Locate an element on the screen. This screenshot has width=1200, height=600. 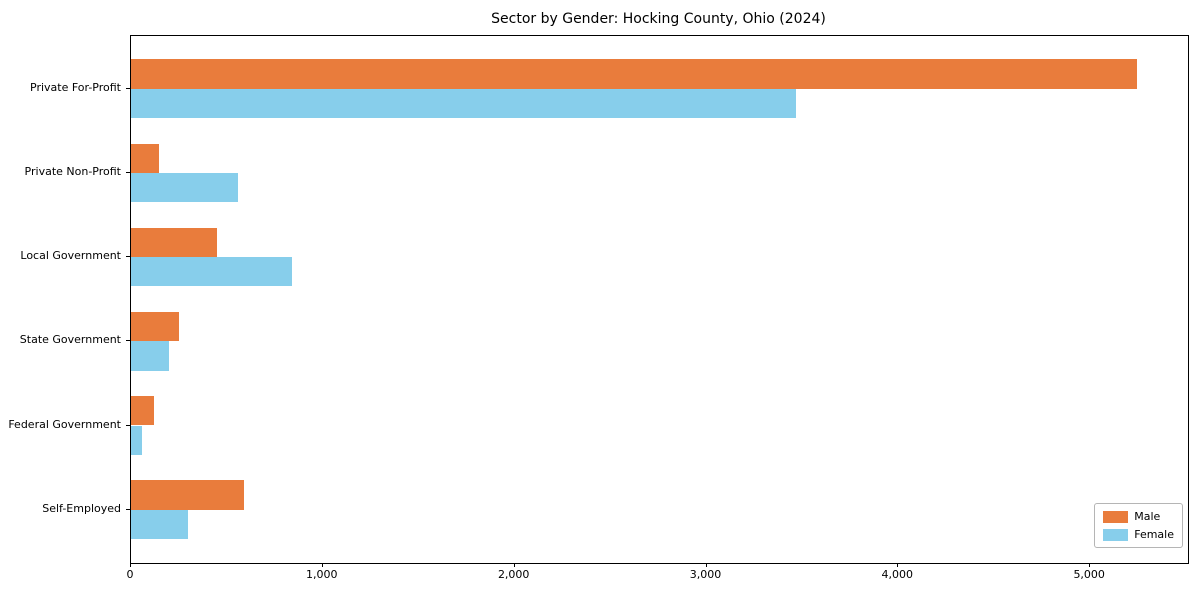
bar-female-local-government is located at coordinates (212, 272).